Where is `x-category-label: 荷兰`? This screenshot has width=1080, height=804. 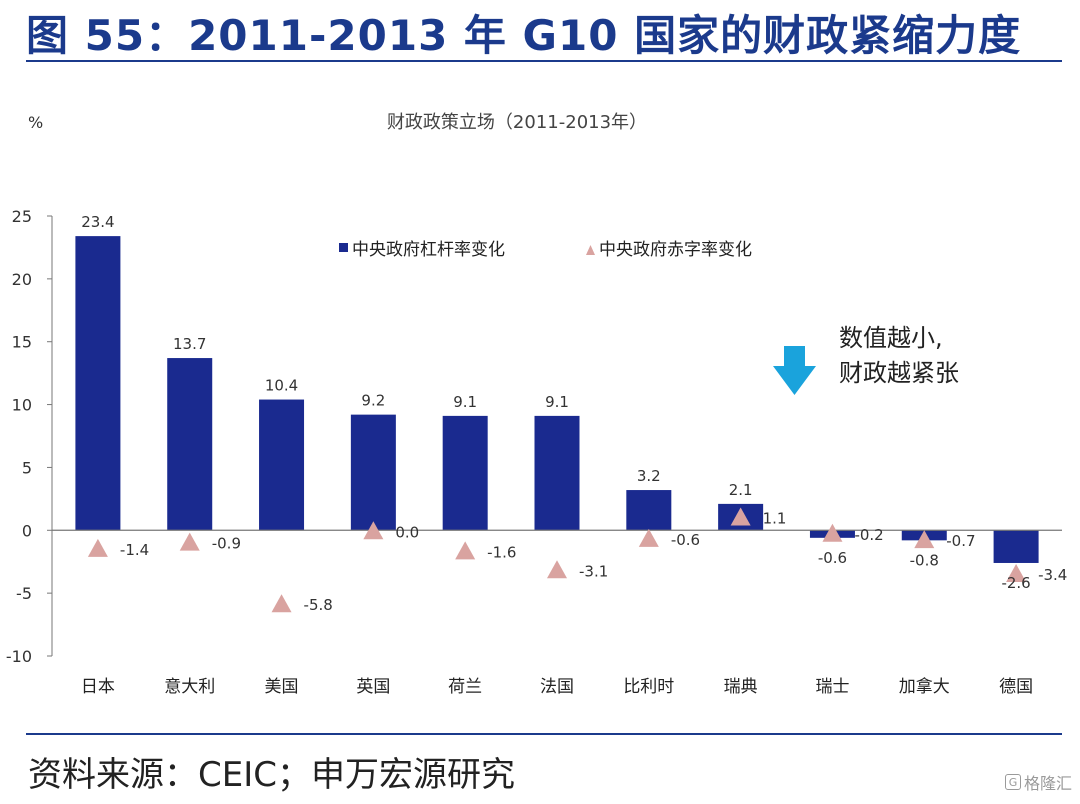 x-category-label: 荷兰 is located at coordinates (465, 687).